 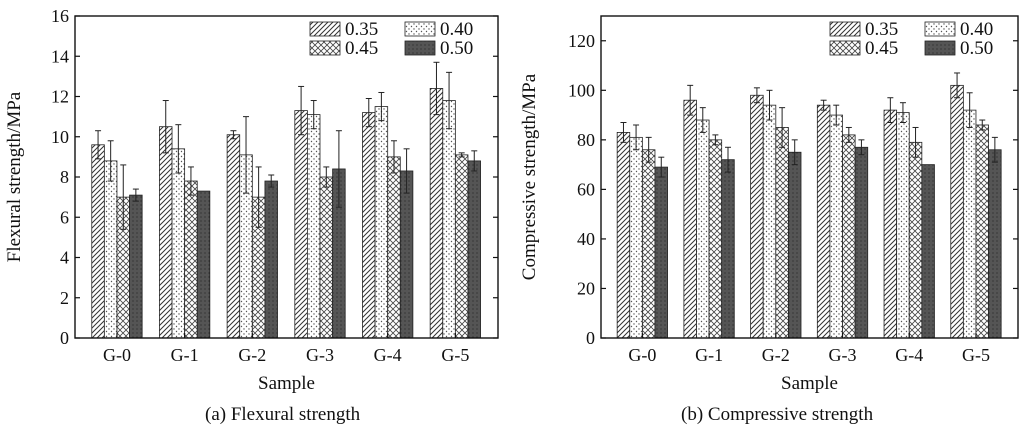 I want to click on compressive-ytick-label-120: 120, so click(x=581, y=41).